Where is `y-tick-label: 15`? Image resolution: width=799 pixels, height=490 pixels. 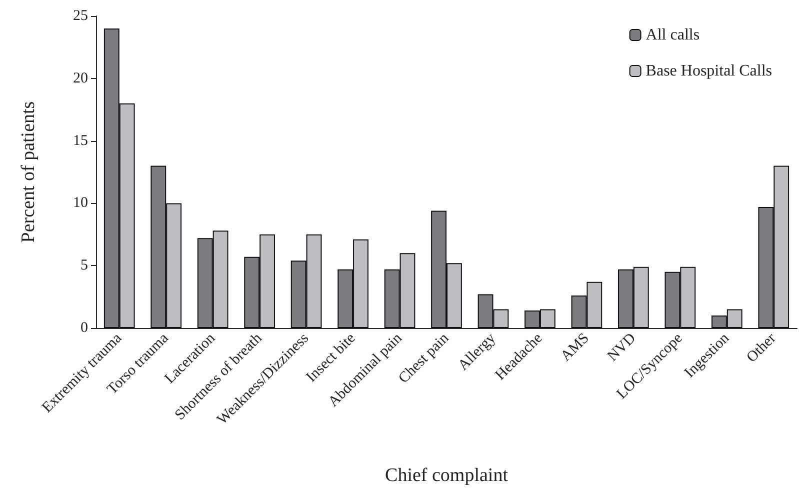 y-tick-label: 15 is located at coordinates (80, 140).